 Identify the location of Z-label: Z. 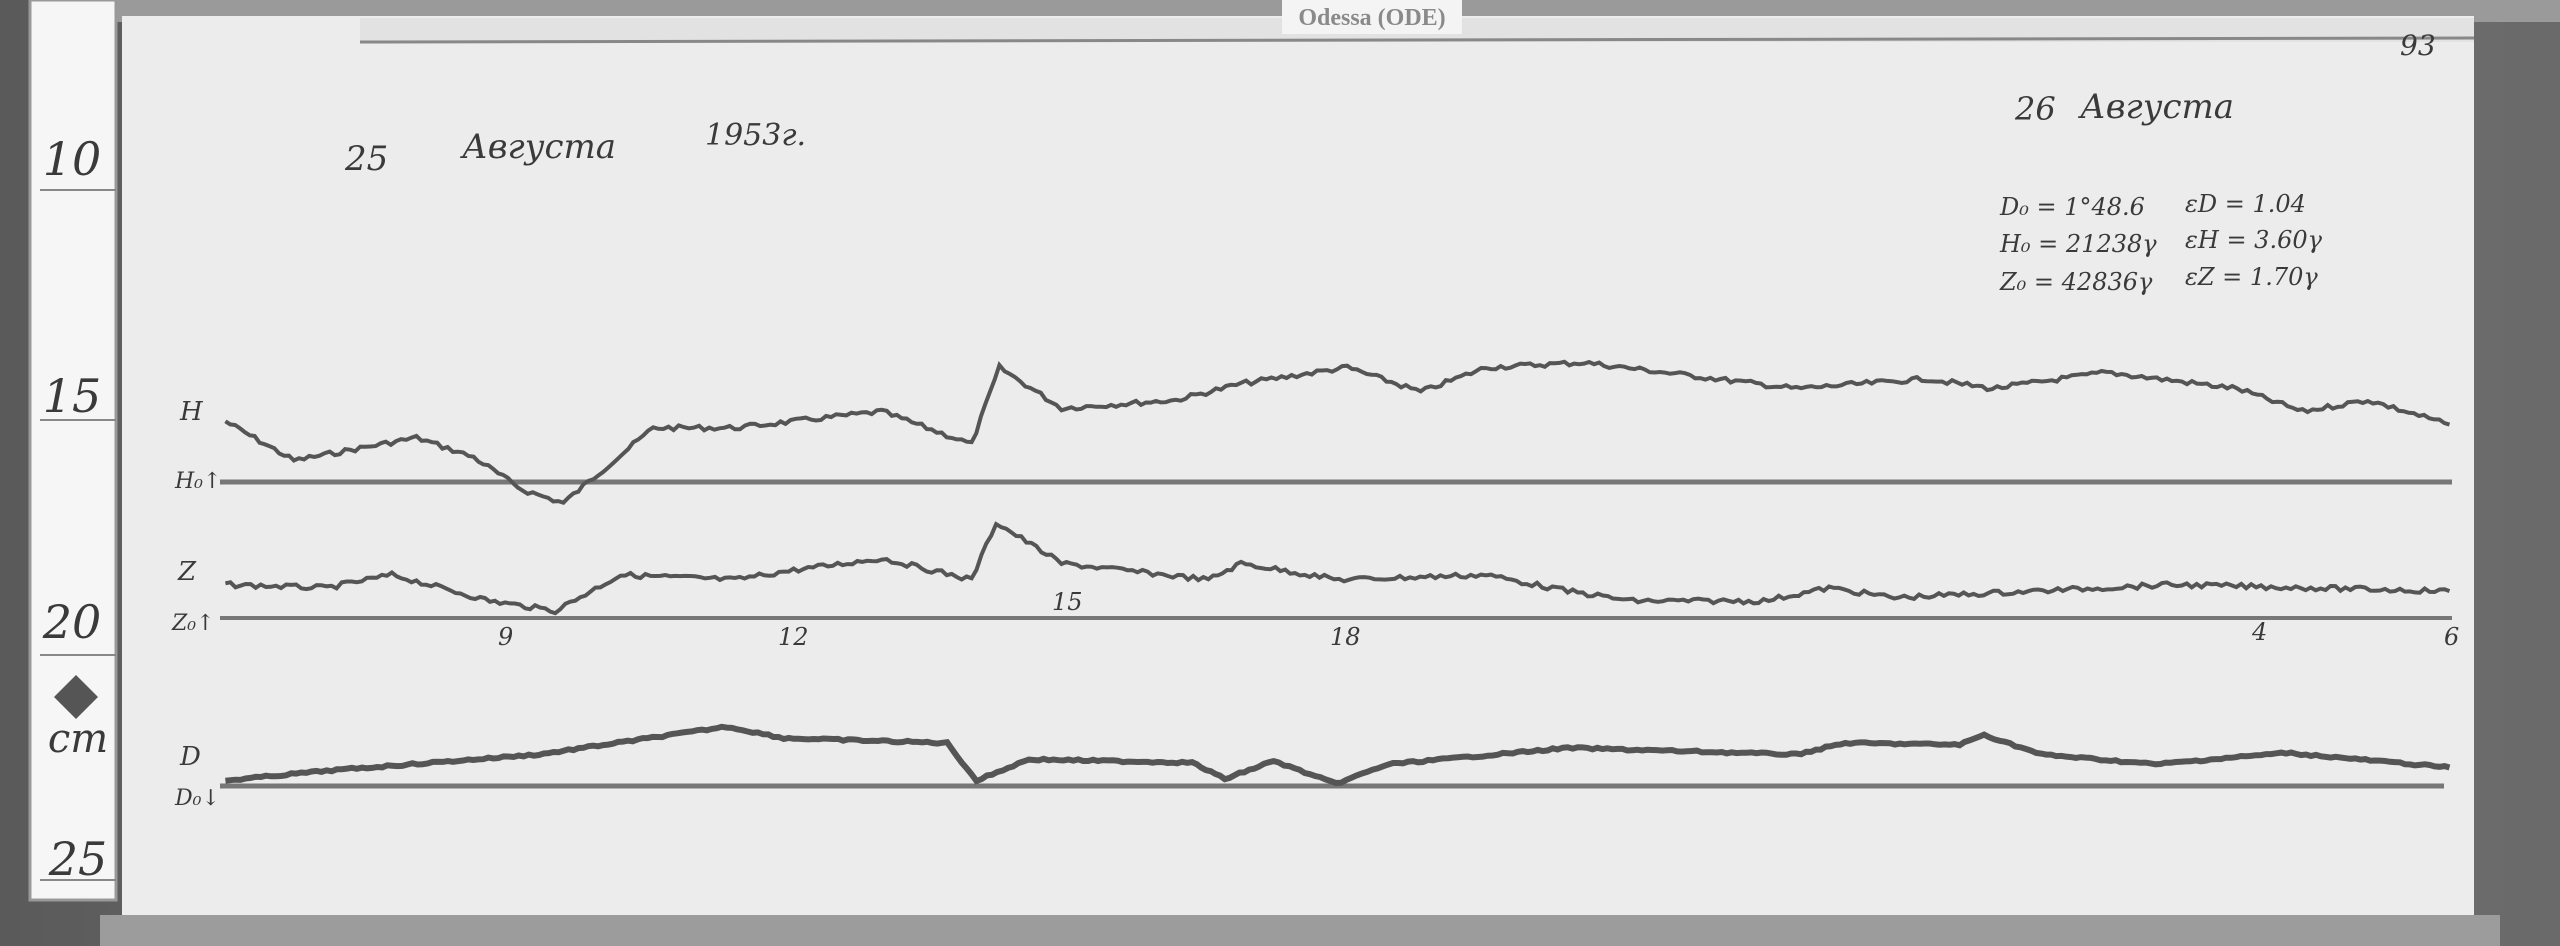
(187, 572).